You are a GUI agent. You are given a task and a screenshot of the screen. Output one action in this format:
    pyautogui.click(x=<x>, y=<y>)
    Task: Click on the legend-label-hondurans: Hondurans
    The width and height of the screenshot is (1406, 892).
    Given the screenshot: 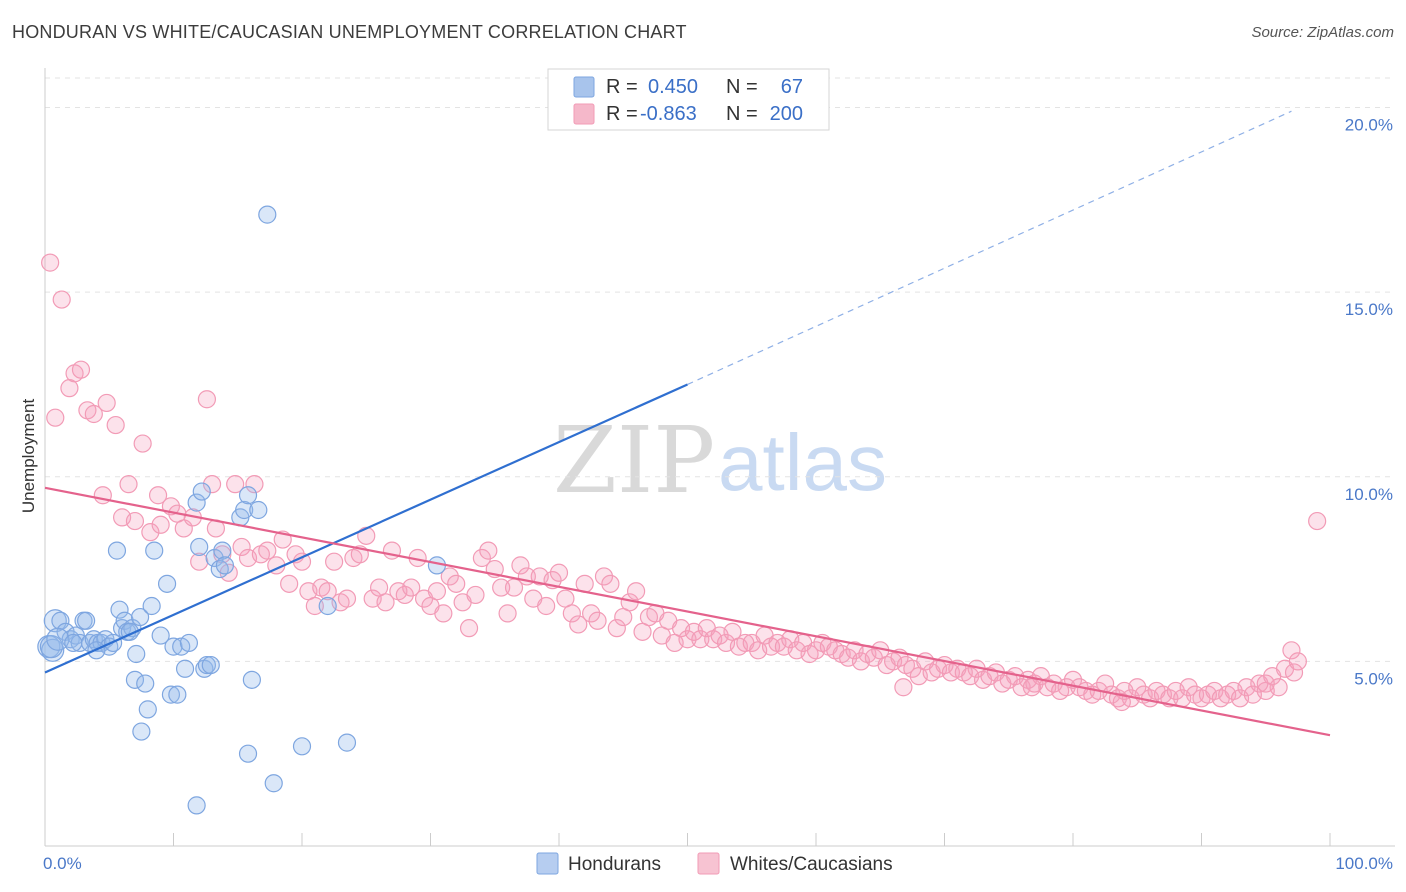 What is the action you would take?
    pyautogui.click(x=614, y=864)
    